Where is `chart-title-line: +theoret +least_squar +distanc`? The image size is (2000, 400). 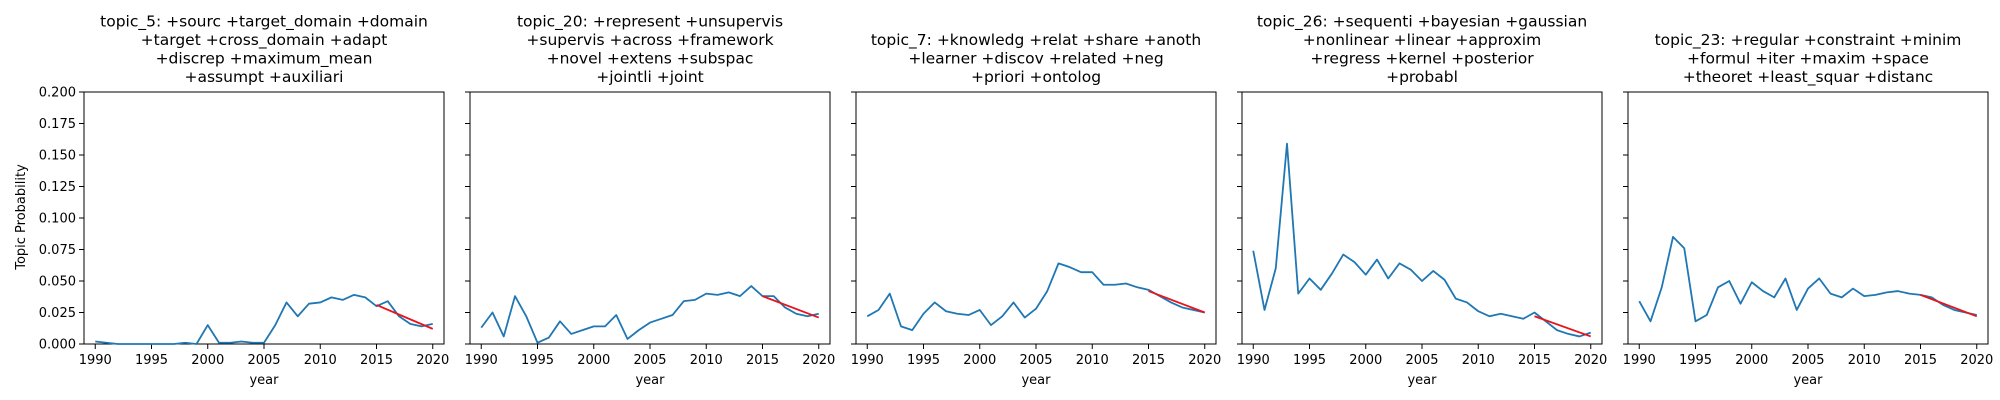 chart-title-line: +theoret +least_squar +distanc is located at coordinates (1808, 77).